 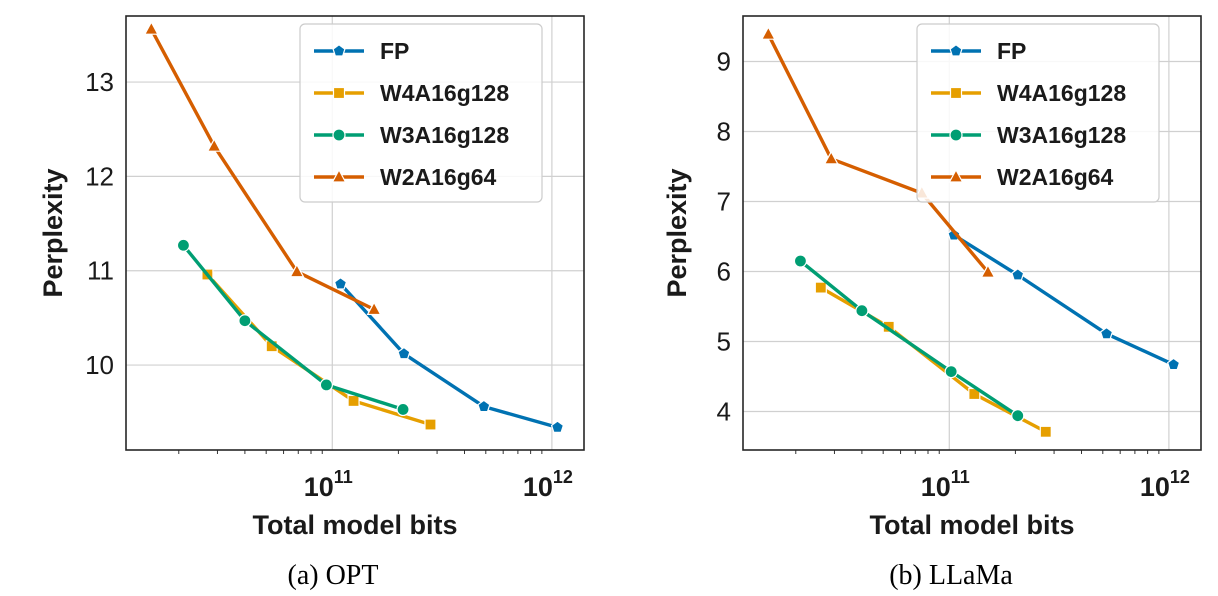 What do you see at coordinates (724, 412) in the screenshot?
I see `y-tick-label: 4` at bounding box center [724, 412].